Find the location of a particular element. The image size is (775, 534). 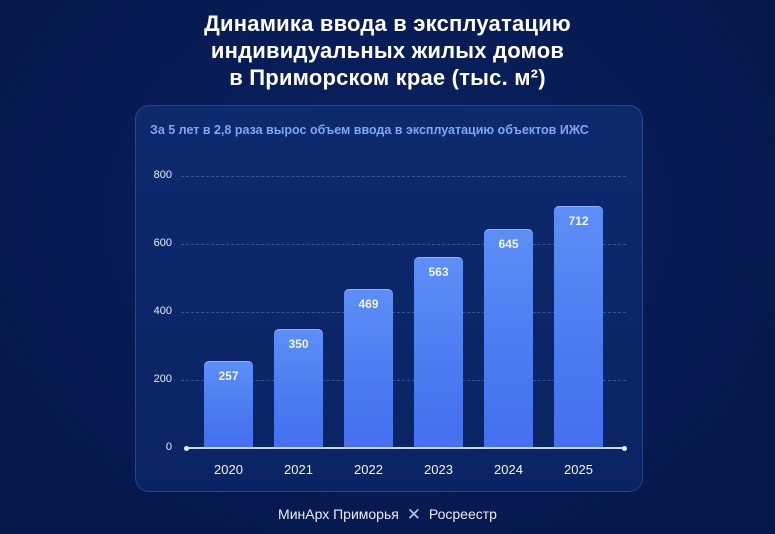

axis-start-dot is located at coordinates (186, 448).